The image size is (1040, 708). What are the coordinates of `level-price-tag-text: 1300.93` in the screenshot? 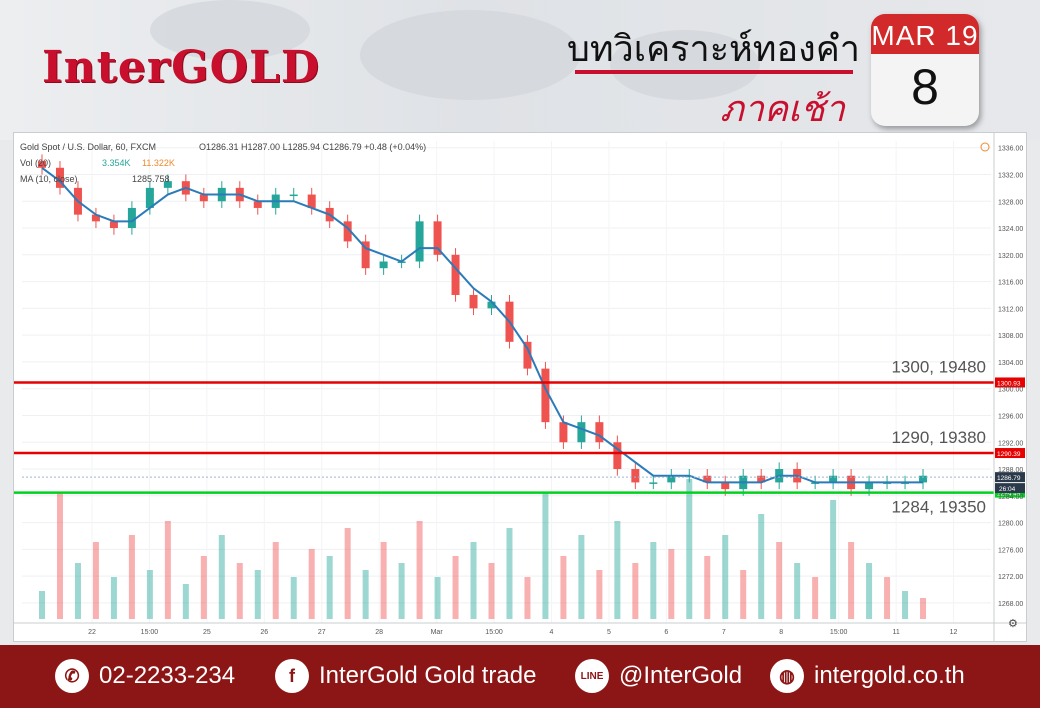 It's located at (1009, 383).